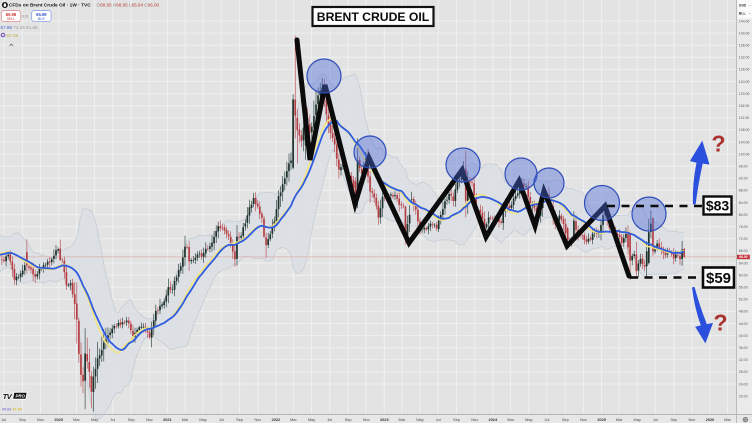 This screenshot has height=423, width=752. I want to click on svg-text:CFDs on Brent Crude Oil · 1W ·: CFDs on Brent Crude Oil · 1W · TVC, so click(50, 6).